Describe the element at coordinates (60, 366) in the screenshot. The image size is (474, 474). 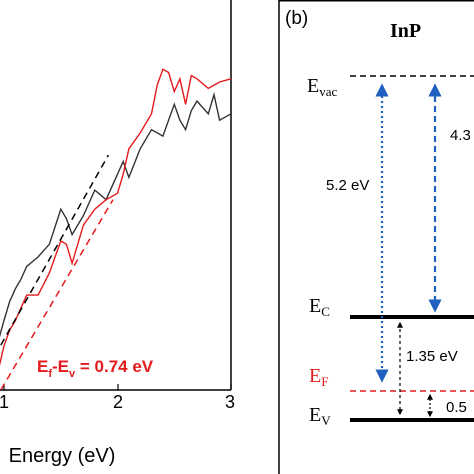
I see `annotation-mid: -E` at that location.